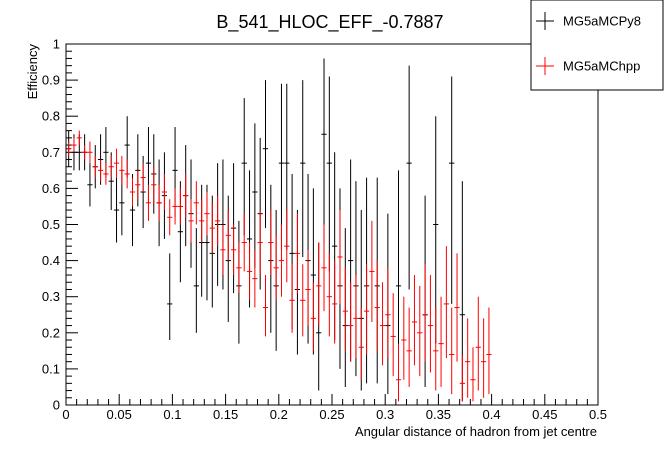 This screenshot has width=664, height=450. I want to click on legend-label: MG5aMCPy8, so click(602, 21).